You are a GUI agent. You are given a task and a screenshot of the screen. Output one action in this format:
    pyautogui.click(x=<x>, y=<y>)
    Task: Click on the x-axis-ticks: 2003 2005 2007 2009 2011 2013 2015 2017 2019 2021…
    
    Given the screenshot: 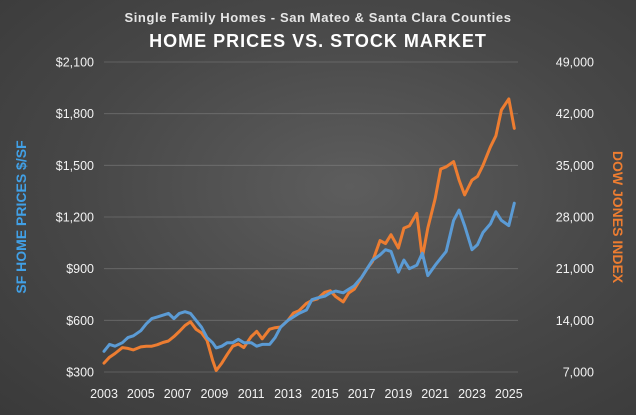 What is the action you would take?
    pyautogui.click(x=306, y=394)
    